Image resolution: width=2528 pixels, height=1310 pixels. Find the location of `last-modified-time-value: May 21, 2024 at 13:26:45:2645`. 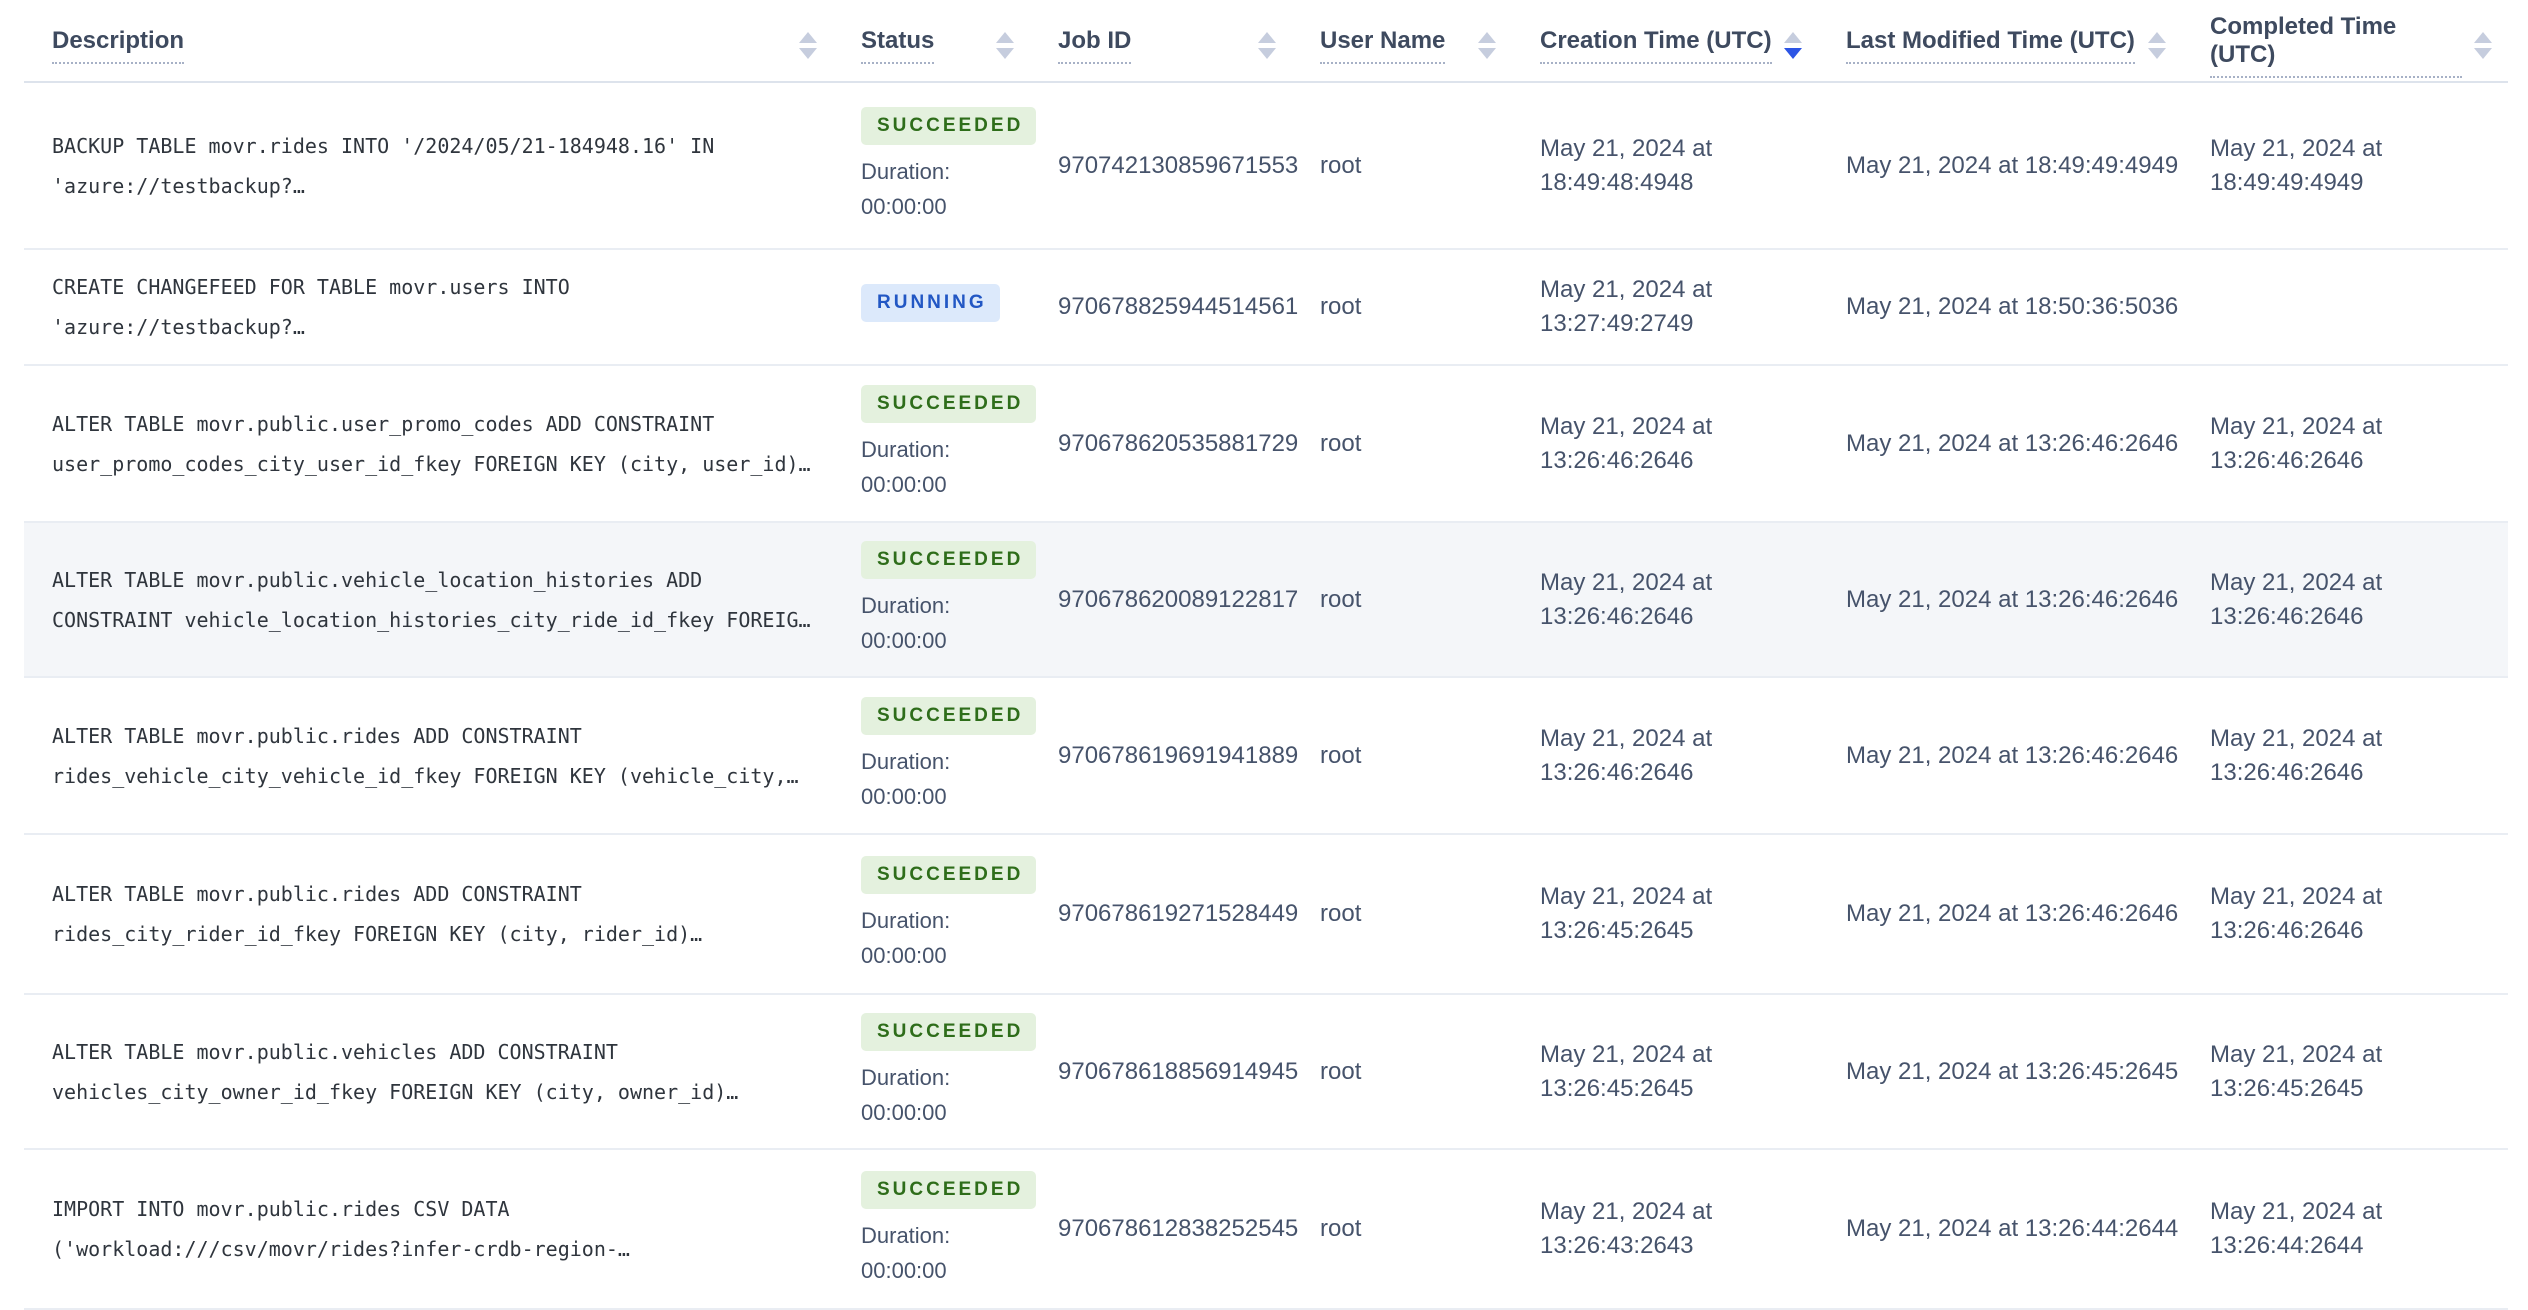

last-modified-time-value: May 21, 2024 at 13:26:45:2645 is located at coordinates (2012, 1071).